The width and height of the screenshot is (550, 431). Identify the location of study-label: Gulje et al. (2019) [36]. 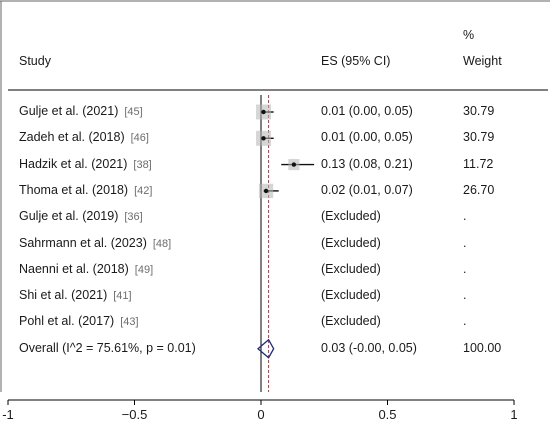
(81, 217).